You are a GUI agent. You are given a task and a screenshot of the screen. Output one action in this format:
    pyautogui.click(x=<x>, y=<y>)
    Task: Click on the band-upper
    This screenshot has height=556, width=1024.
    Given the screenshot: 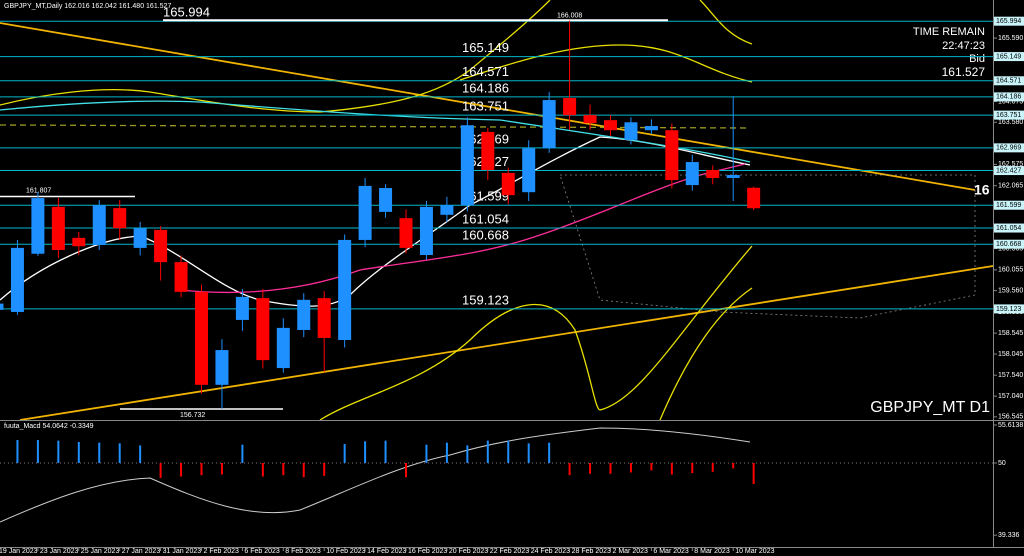 What is the action you would take?
    pyautogui.click(x=376, y=56)
    